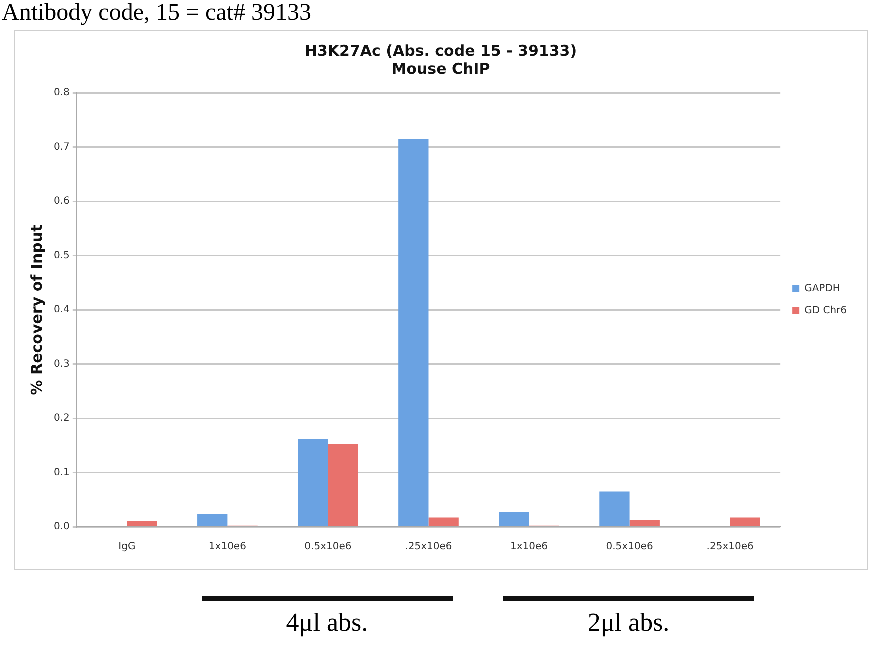 The image size is (870, 660). What do you see at coordinates (62, 364) in the screenshot?
I see `y-tick-label: 0.3` at bounding box center [62, 364].